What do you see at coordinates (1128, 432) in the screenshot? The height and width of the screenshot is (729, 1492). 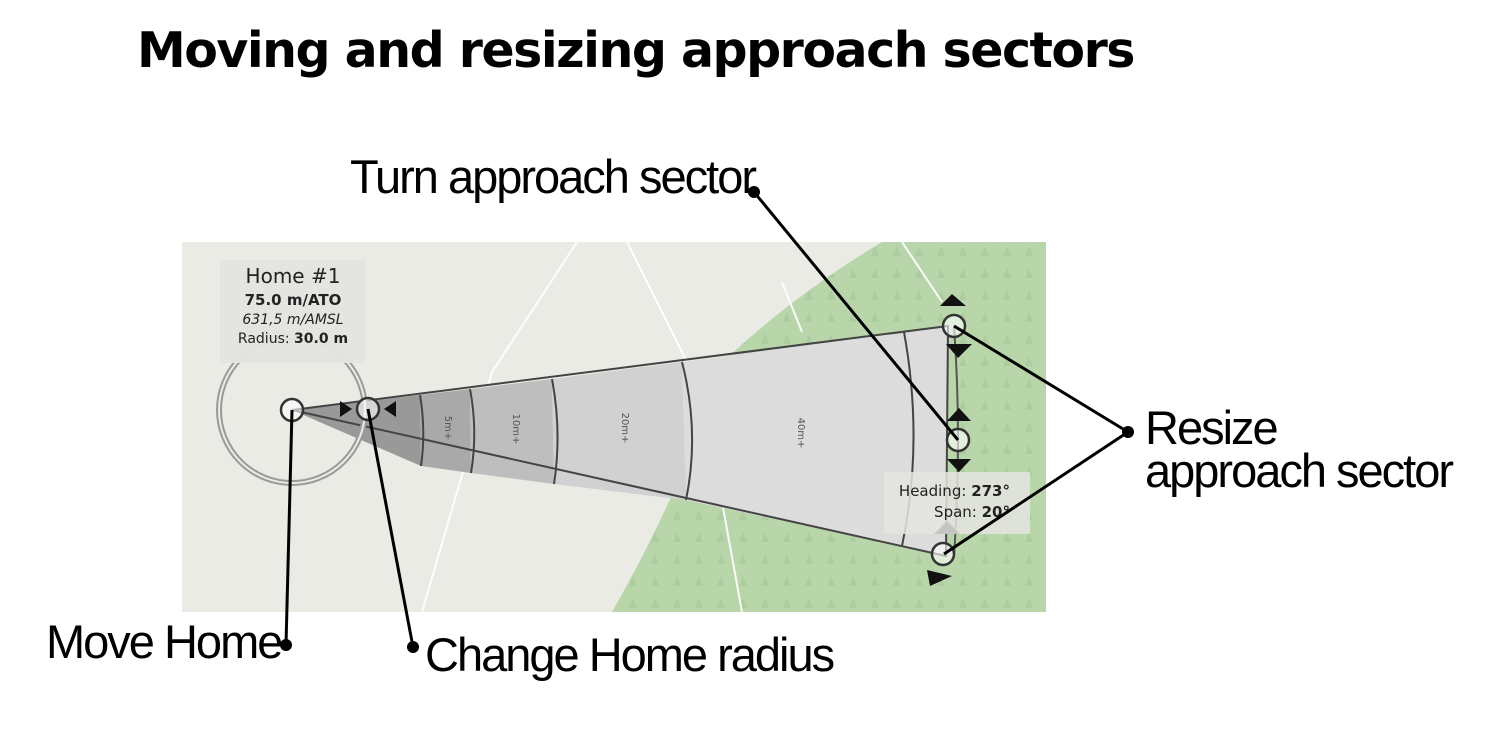 I see `leader-dot-resize` at bounding box center [1128, 432].